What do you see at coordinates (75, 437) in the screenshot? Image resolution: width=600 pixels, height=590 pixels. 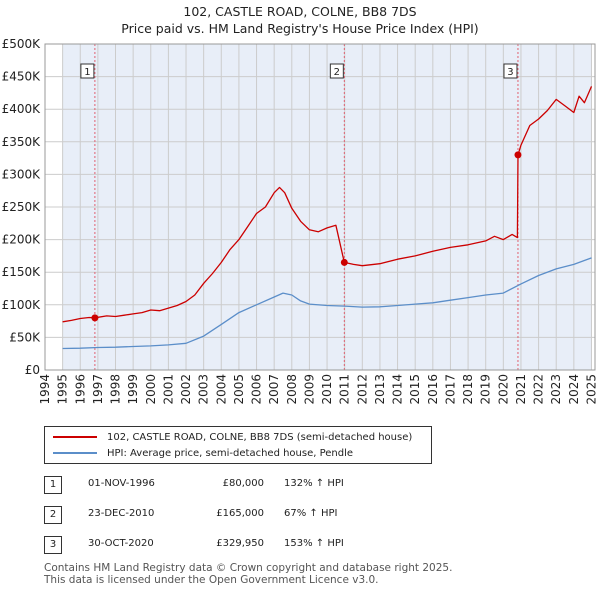 I see `property-line-swatch` at bounding box center [75, 437].